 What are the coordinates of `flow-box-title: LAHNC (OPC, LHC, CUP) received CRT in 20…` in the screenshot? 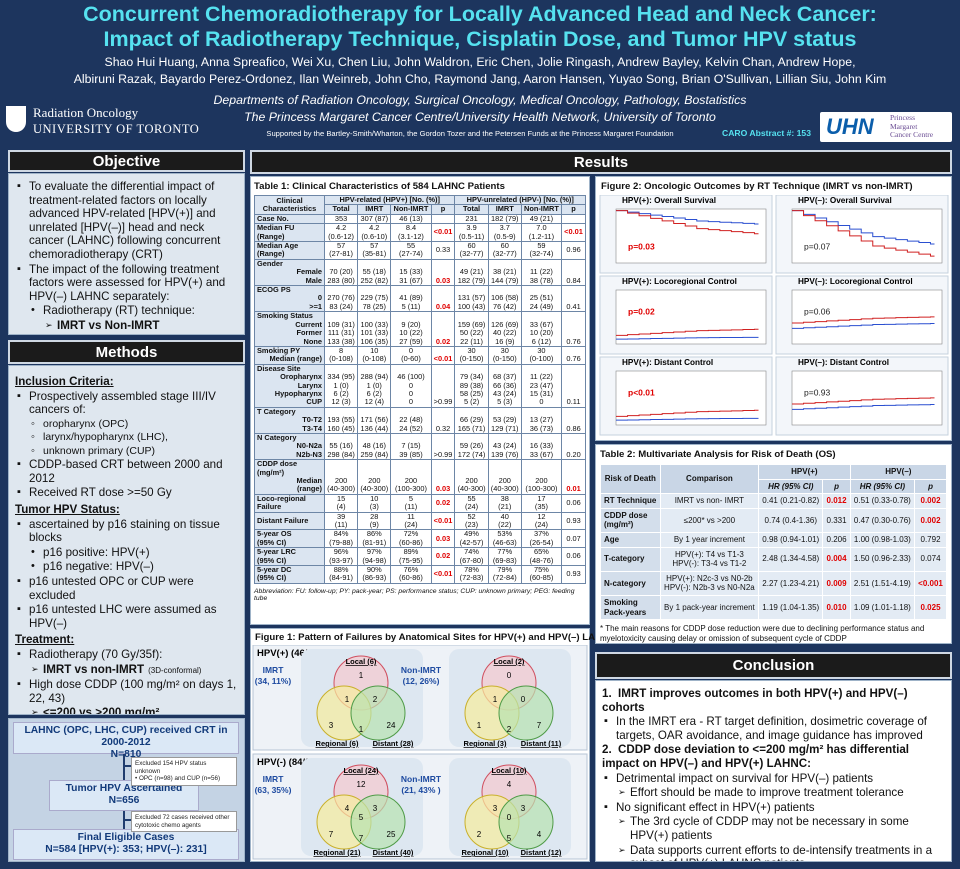 It's located at (126, 736).